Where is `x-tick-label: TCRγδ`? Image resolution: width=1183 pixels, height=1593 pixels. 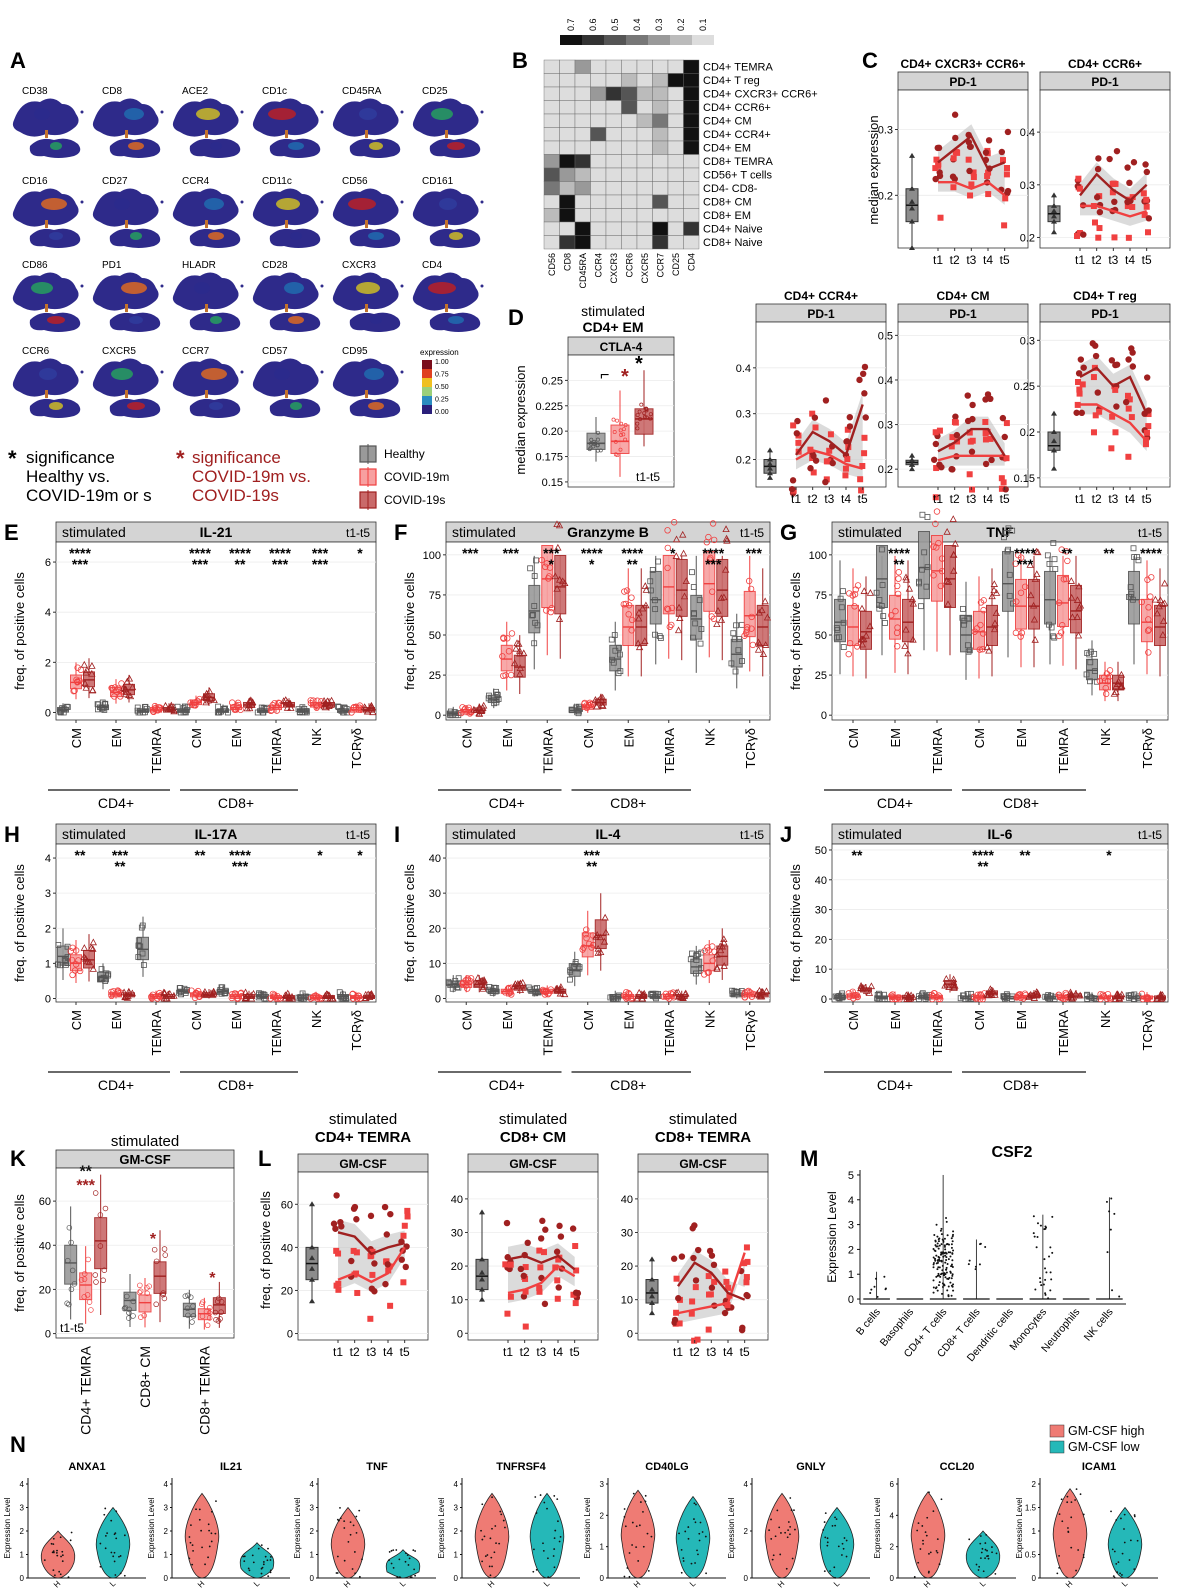 x-tick-label: TCRγδ is located at coordinates (1147, 1030).